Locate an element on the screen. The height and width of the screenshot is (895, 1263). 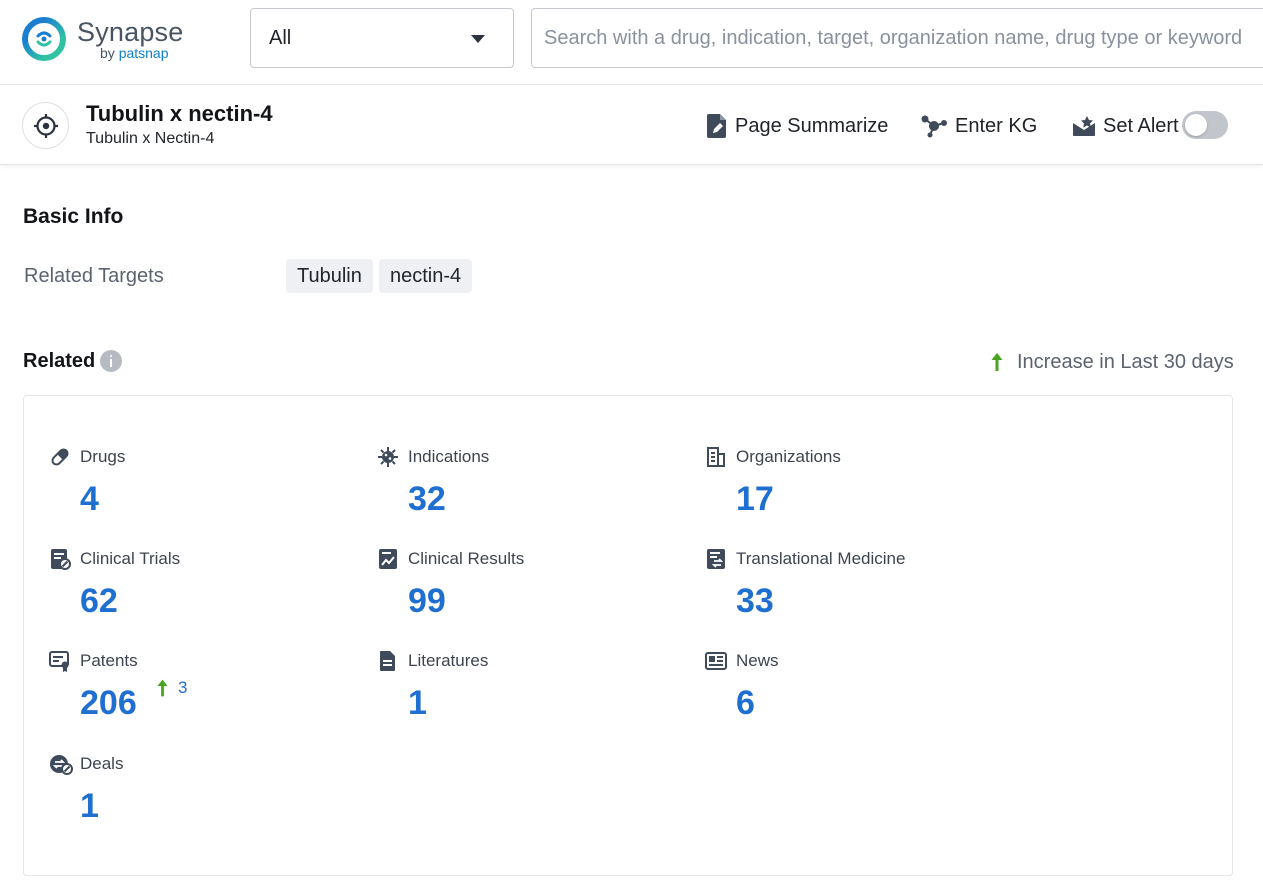
stat-literatures-label: Literatures is located at coordinates (448, 661).